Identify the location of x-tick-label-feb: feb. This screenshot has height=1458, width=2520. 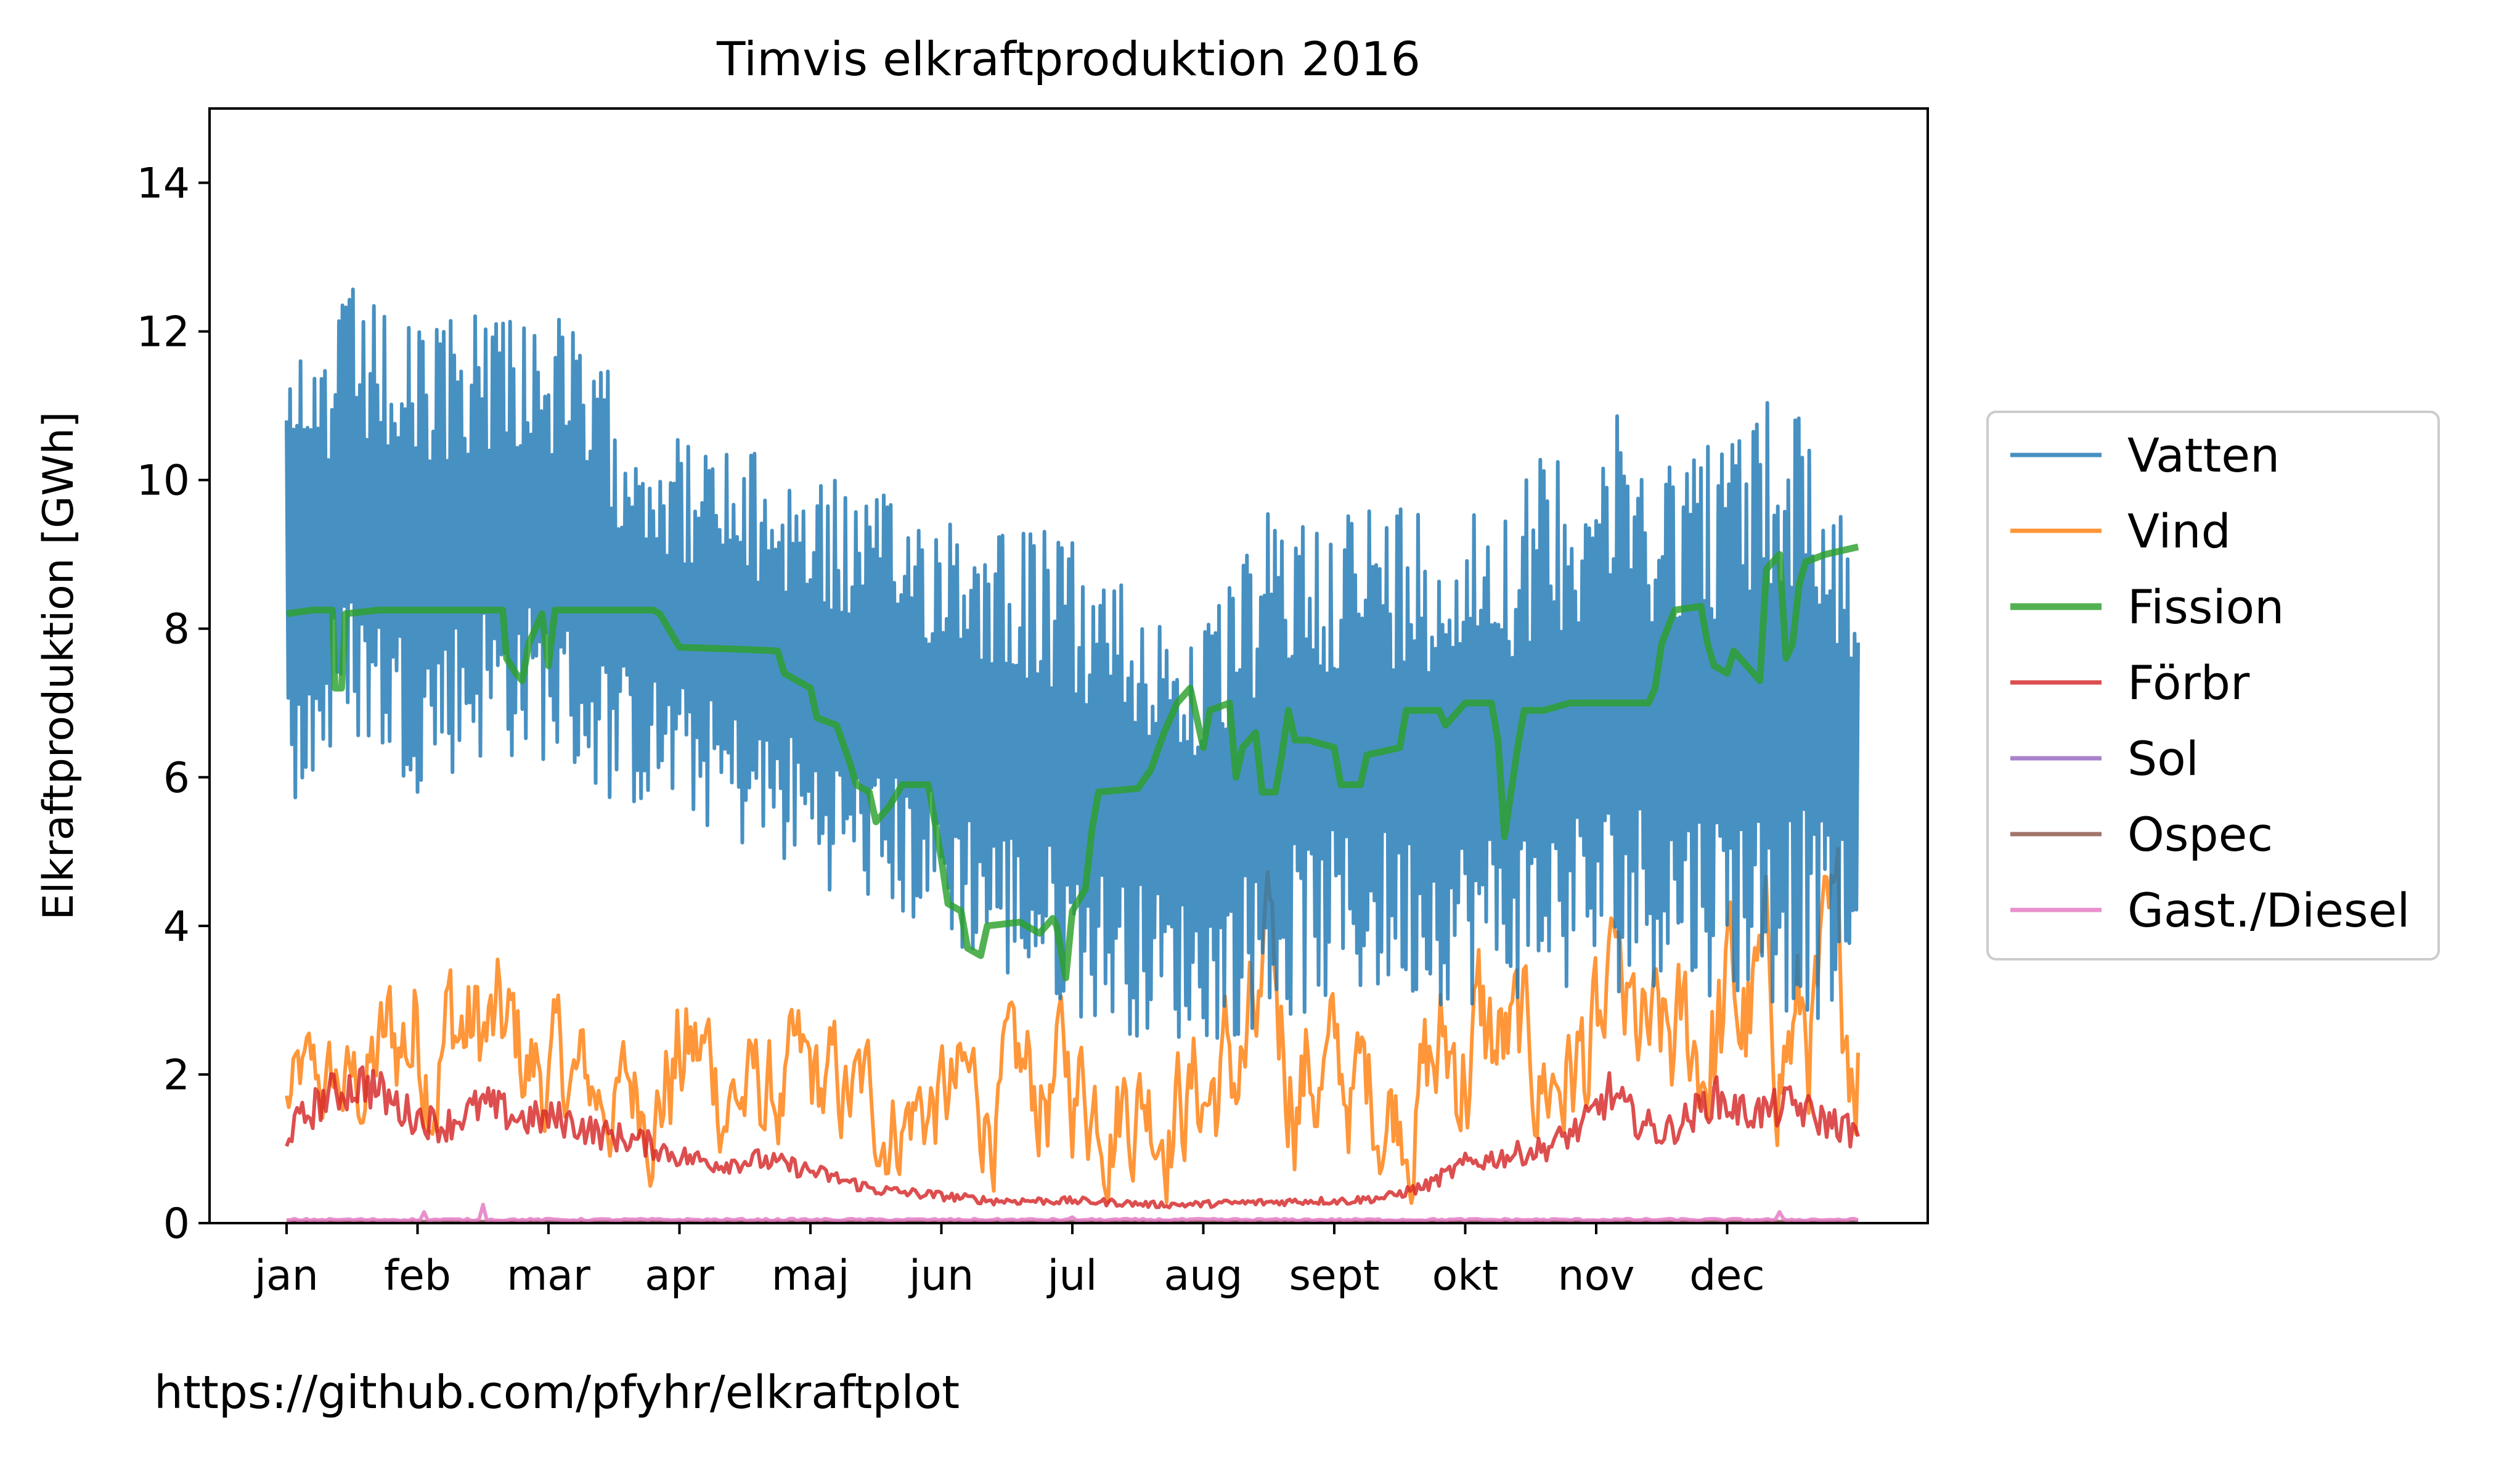
(418, 1275).